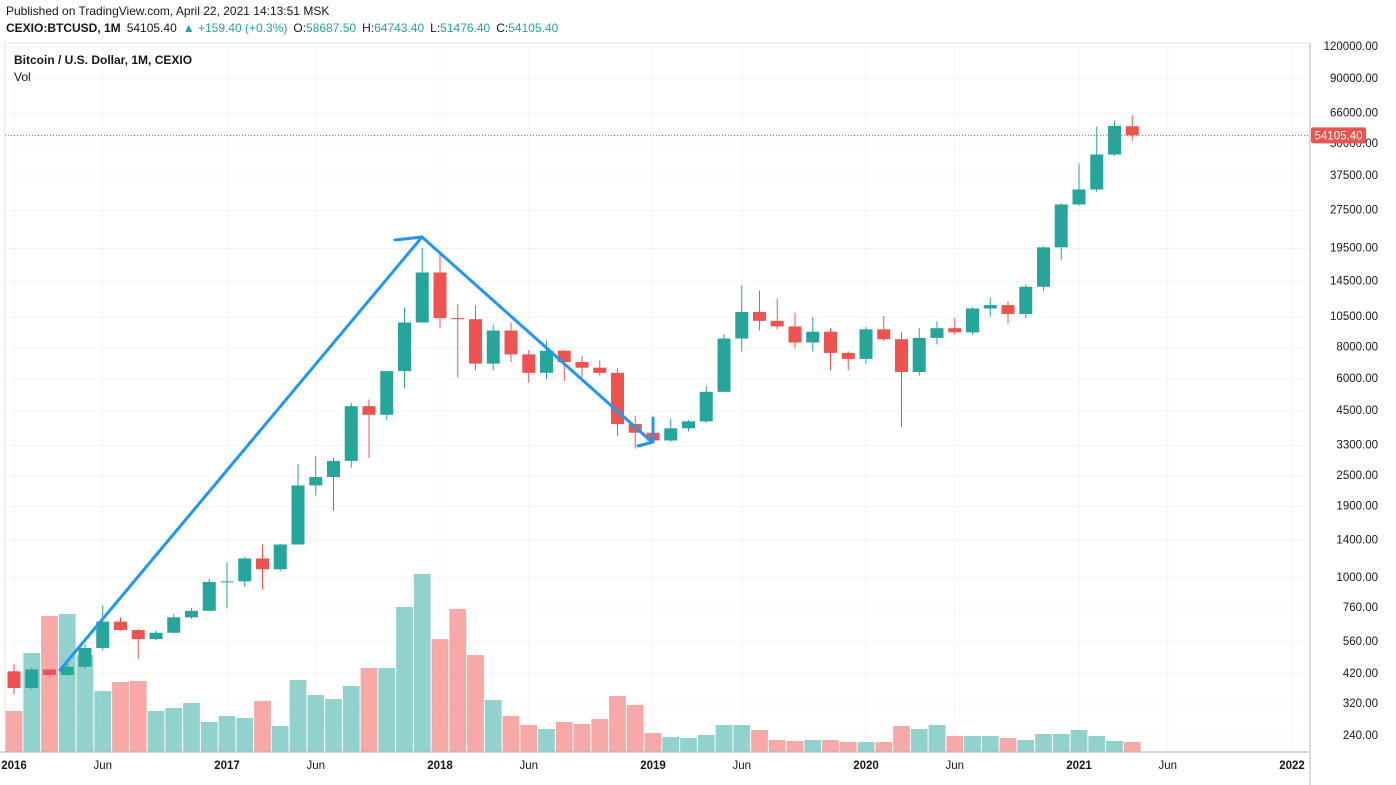 This screenshot has width=1396, height=785. Describe the element at coordinates (1357, 445) in the screenshot. I see `y-tick-label: 3300.00` at that location.